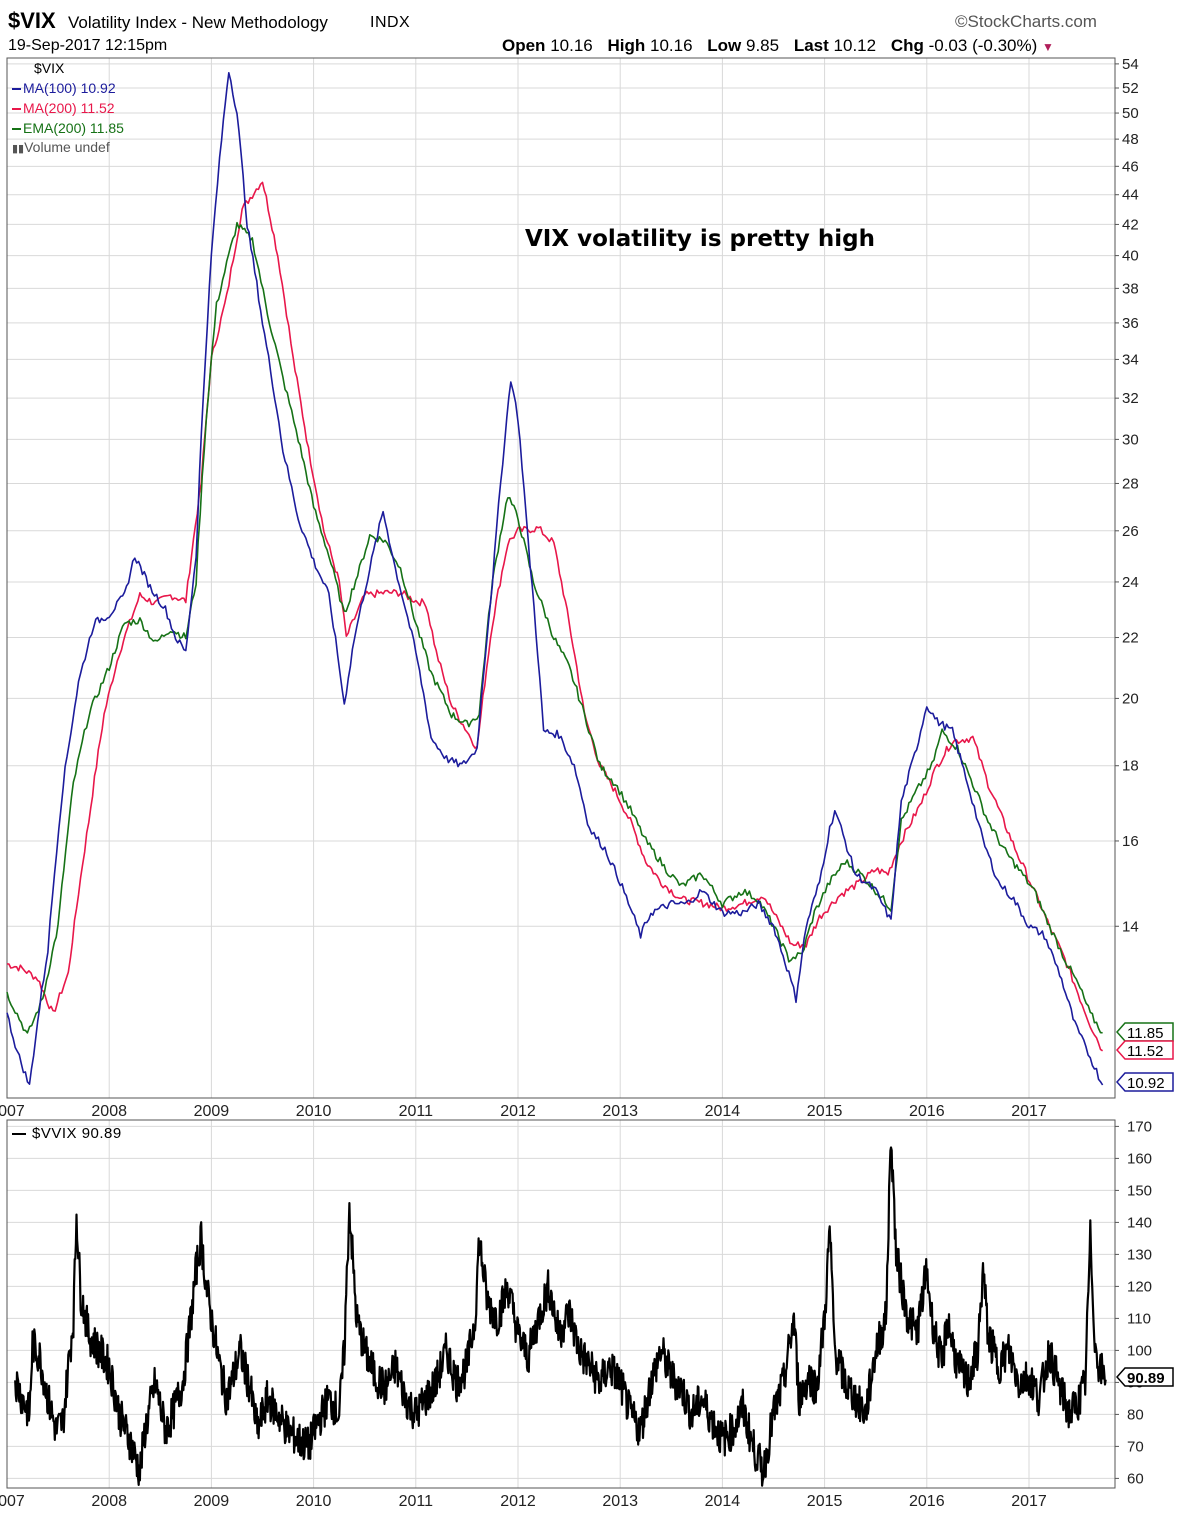 Image resolution: width=1198 pixels, height=1517 pixels. Describe the element at coordinates (16, 89) in the screenshot. I see `legend-swatch-ma100` at that location.